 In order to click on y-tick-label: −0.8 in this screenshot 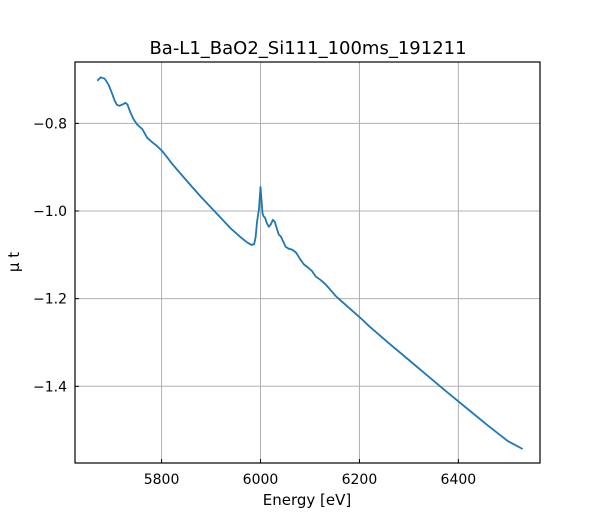, I will do `click(50, 124)`.